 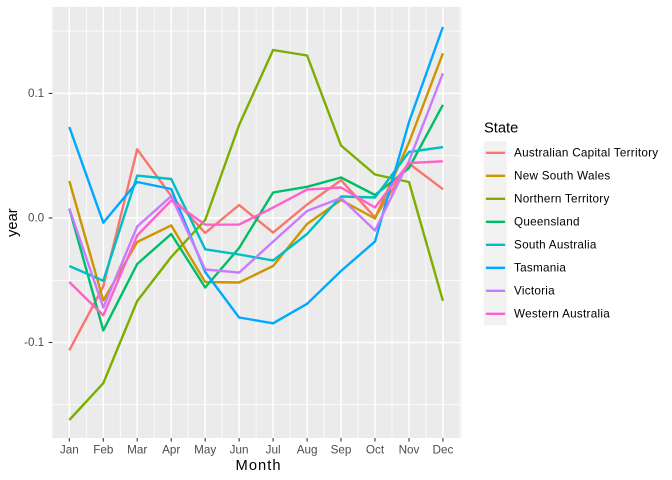 What do you see at coordinates (501, 129) in the screenshot?
I see `svg-text: State` at bounding box center [501, 129].